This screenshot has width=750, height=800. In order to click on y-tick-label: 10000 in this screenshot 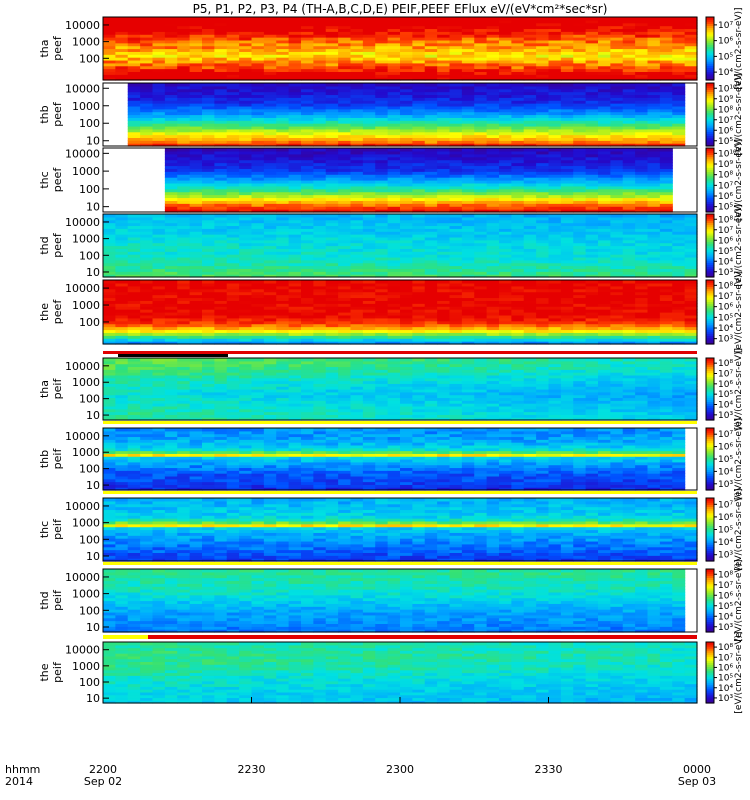, I will do `click(82, 222)`.